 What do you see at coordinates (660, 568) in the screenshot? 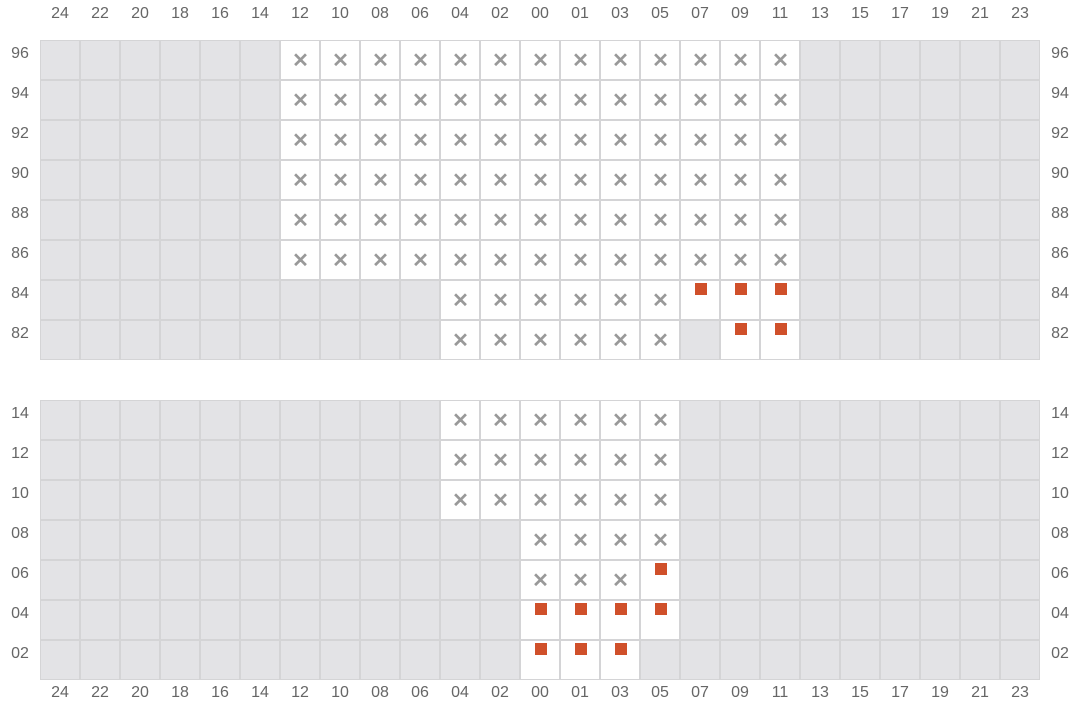
I see `available-square-icon` at bounding box center [660, 568].